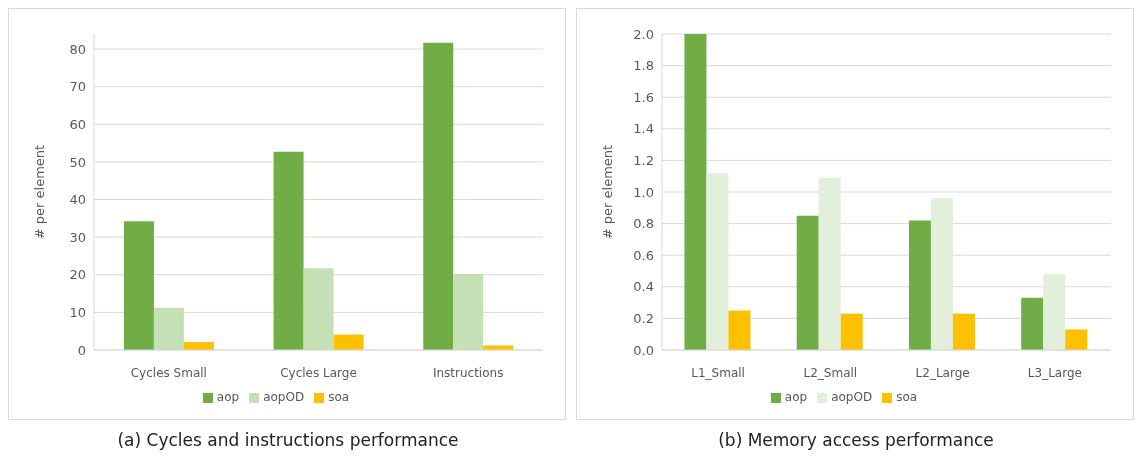 The image size is (1137, 461). What do you see at coordinates (77, 237) in the screenshot?
I see `y-tick-label: 30` at bounding box center [77, 237].